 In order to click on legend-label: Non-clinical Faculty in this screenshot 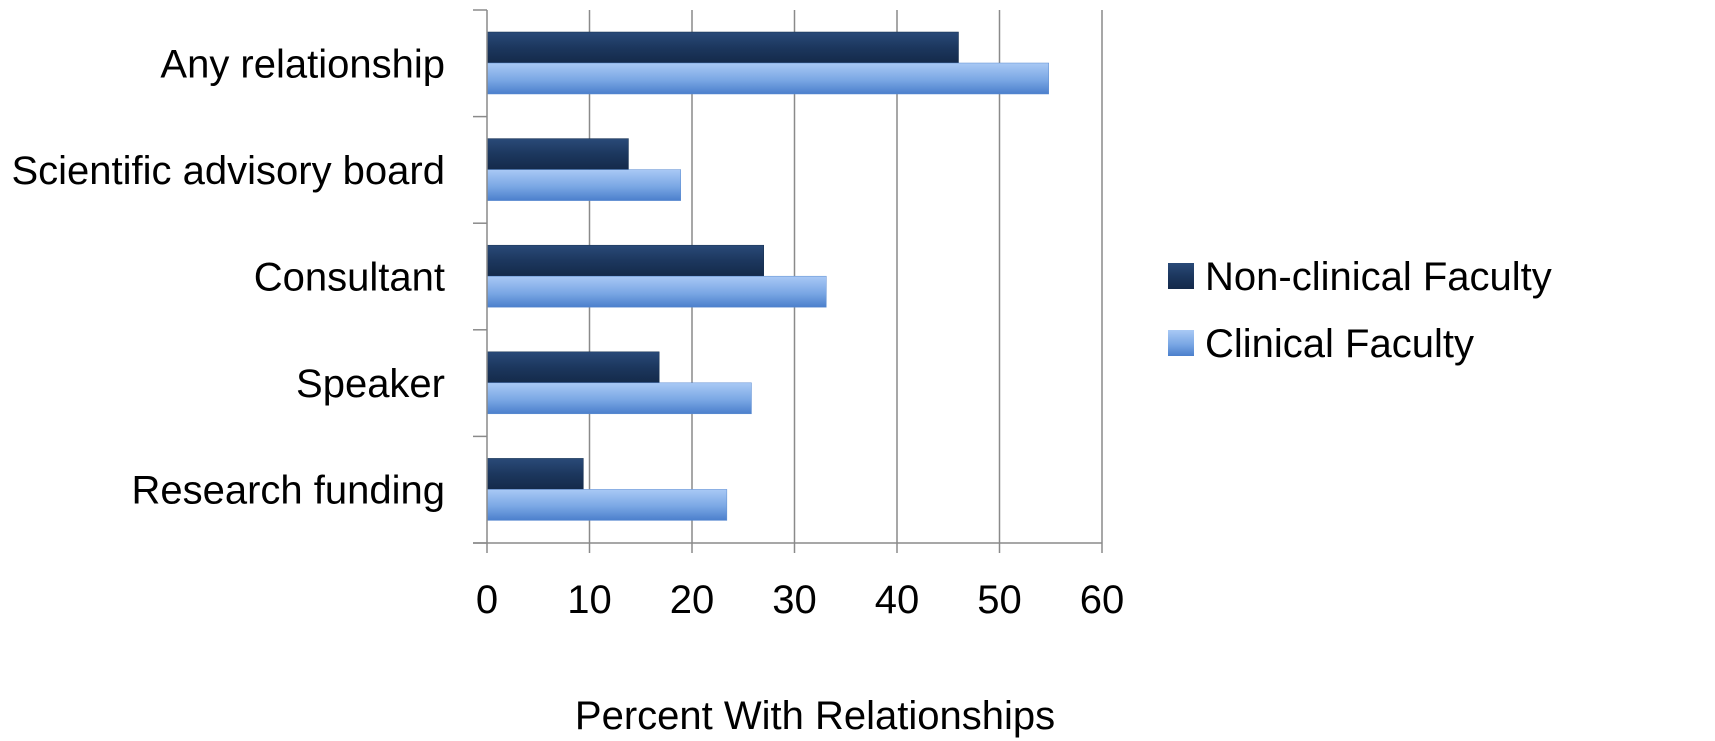, I will do `click(1378, 277)`.